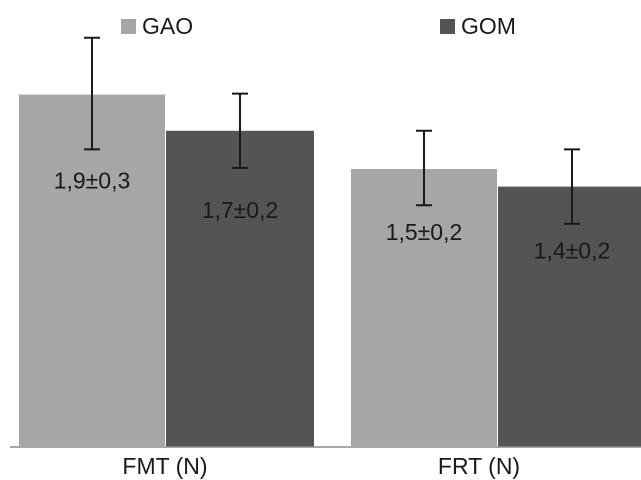 This screenshot has height=480, width=641. What do you see at coordinates (424, 168) in the screenshot?
I see `error-bar-gao-frt-n` at bounding box center [424, 168].